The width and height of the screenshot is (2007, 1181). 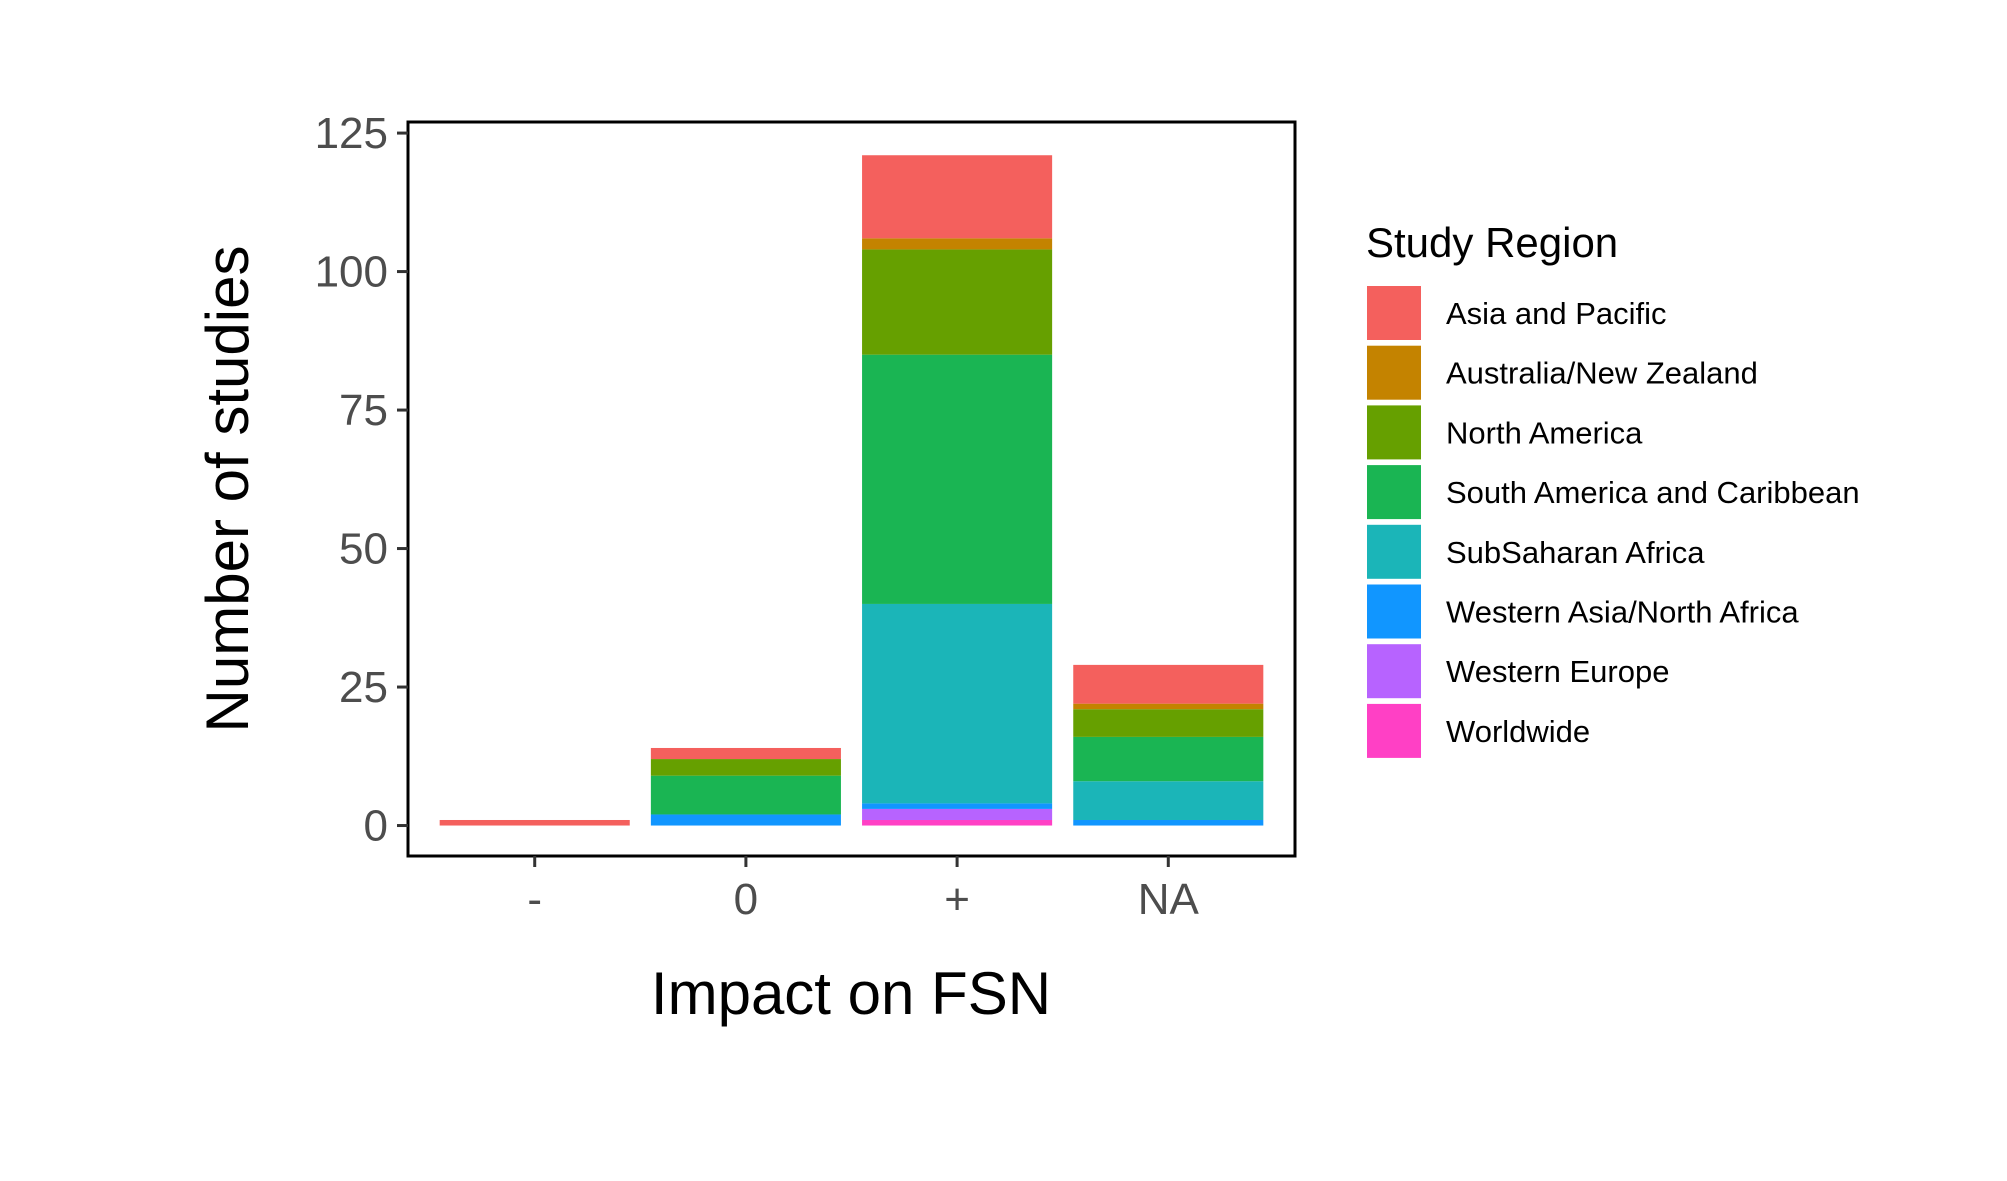 What do you see at coordinates (1653, 492) in the screenshot?
I see `legend-label: South America and Caribbean` at bounding box center [1653, 492].